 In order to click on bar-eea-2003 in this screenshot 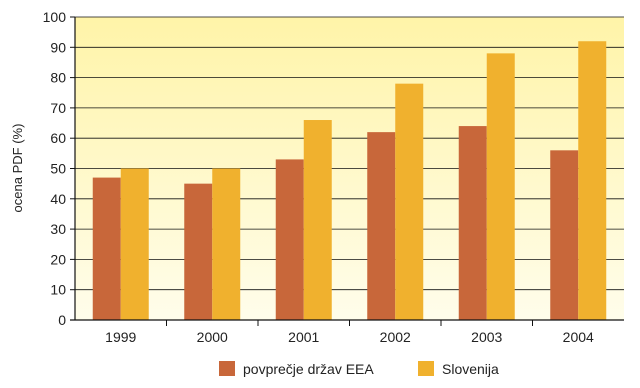, I will do `click(472, 223)`.